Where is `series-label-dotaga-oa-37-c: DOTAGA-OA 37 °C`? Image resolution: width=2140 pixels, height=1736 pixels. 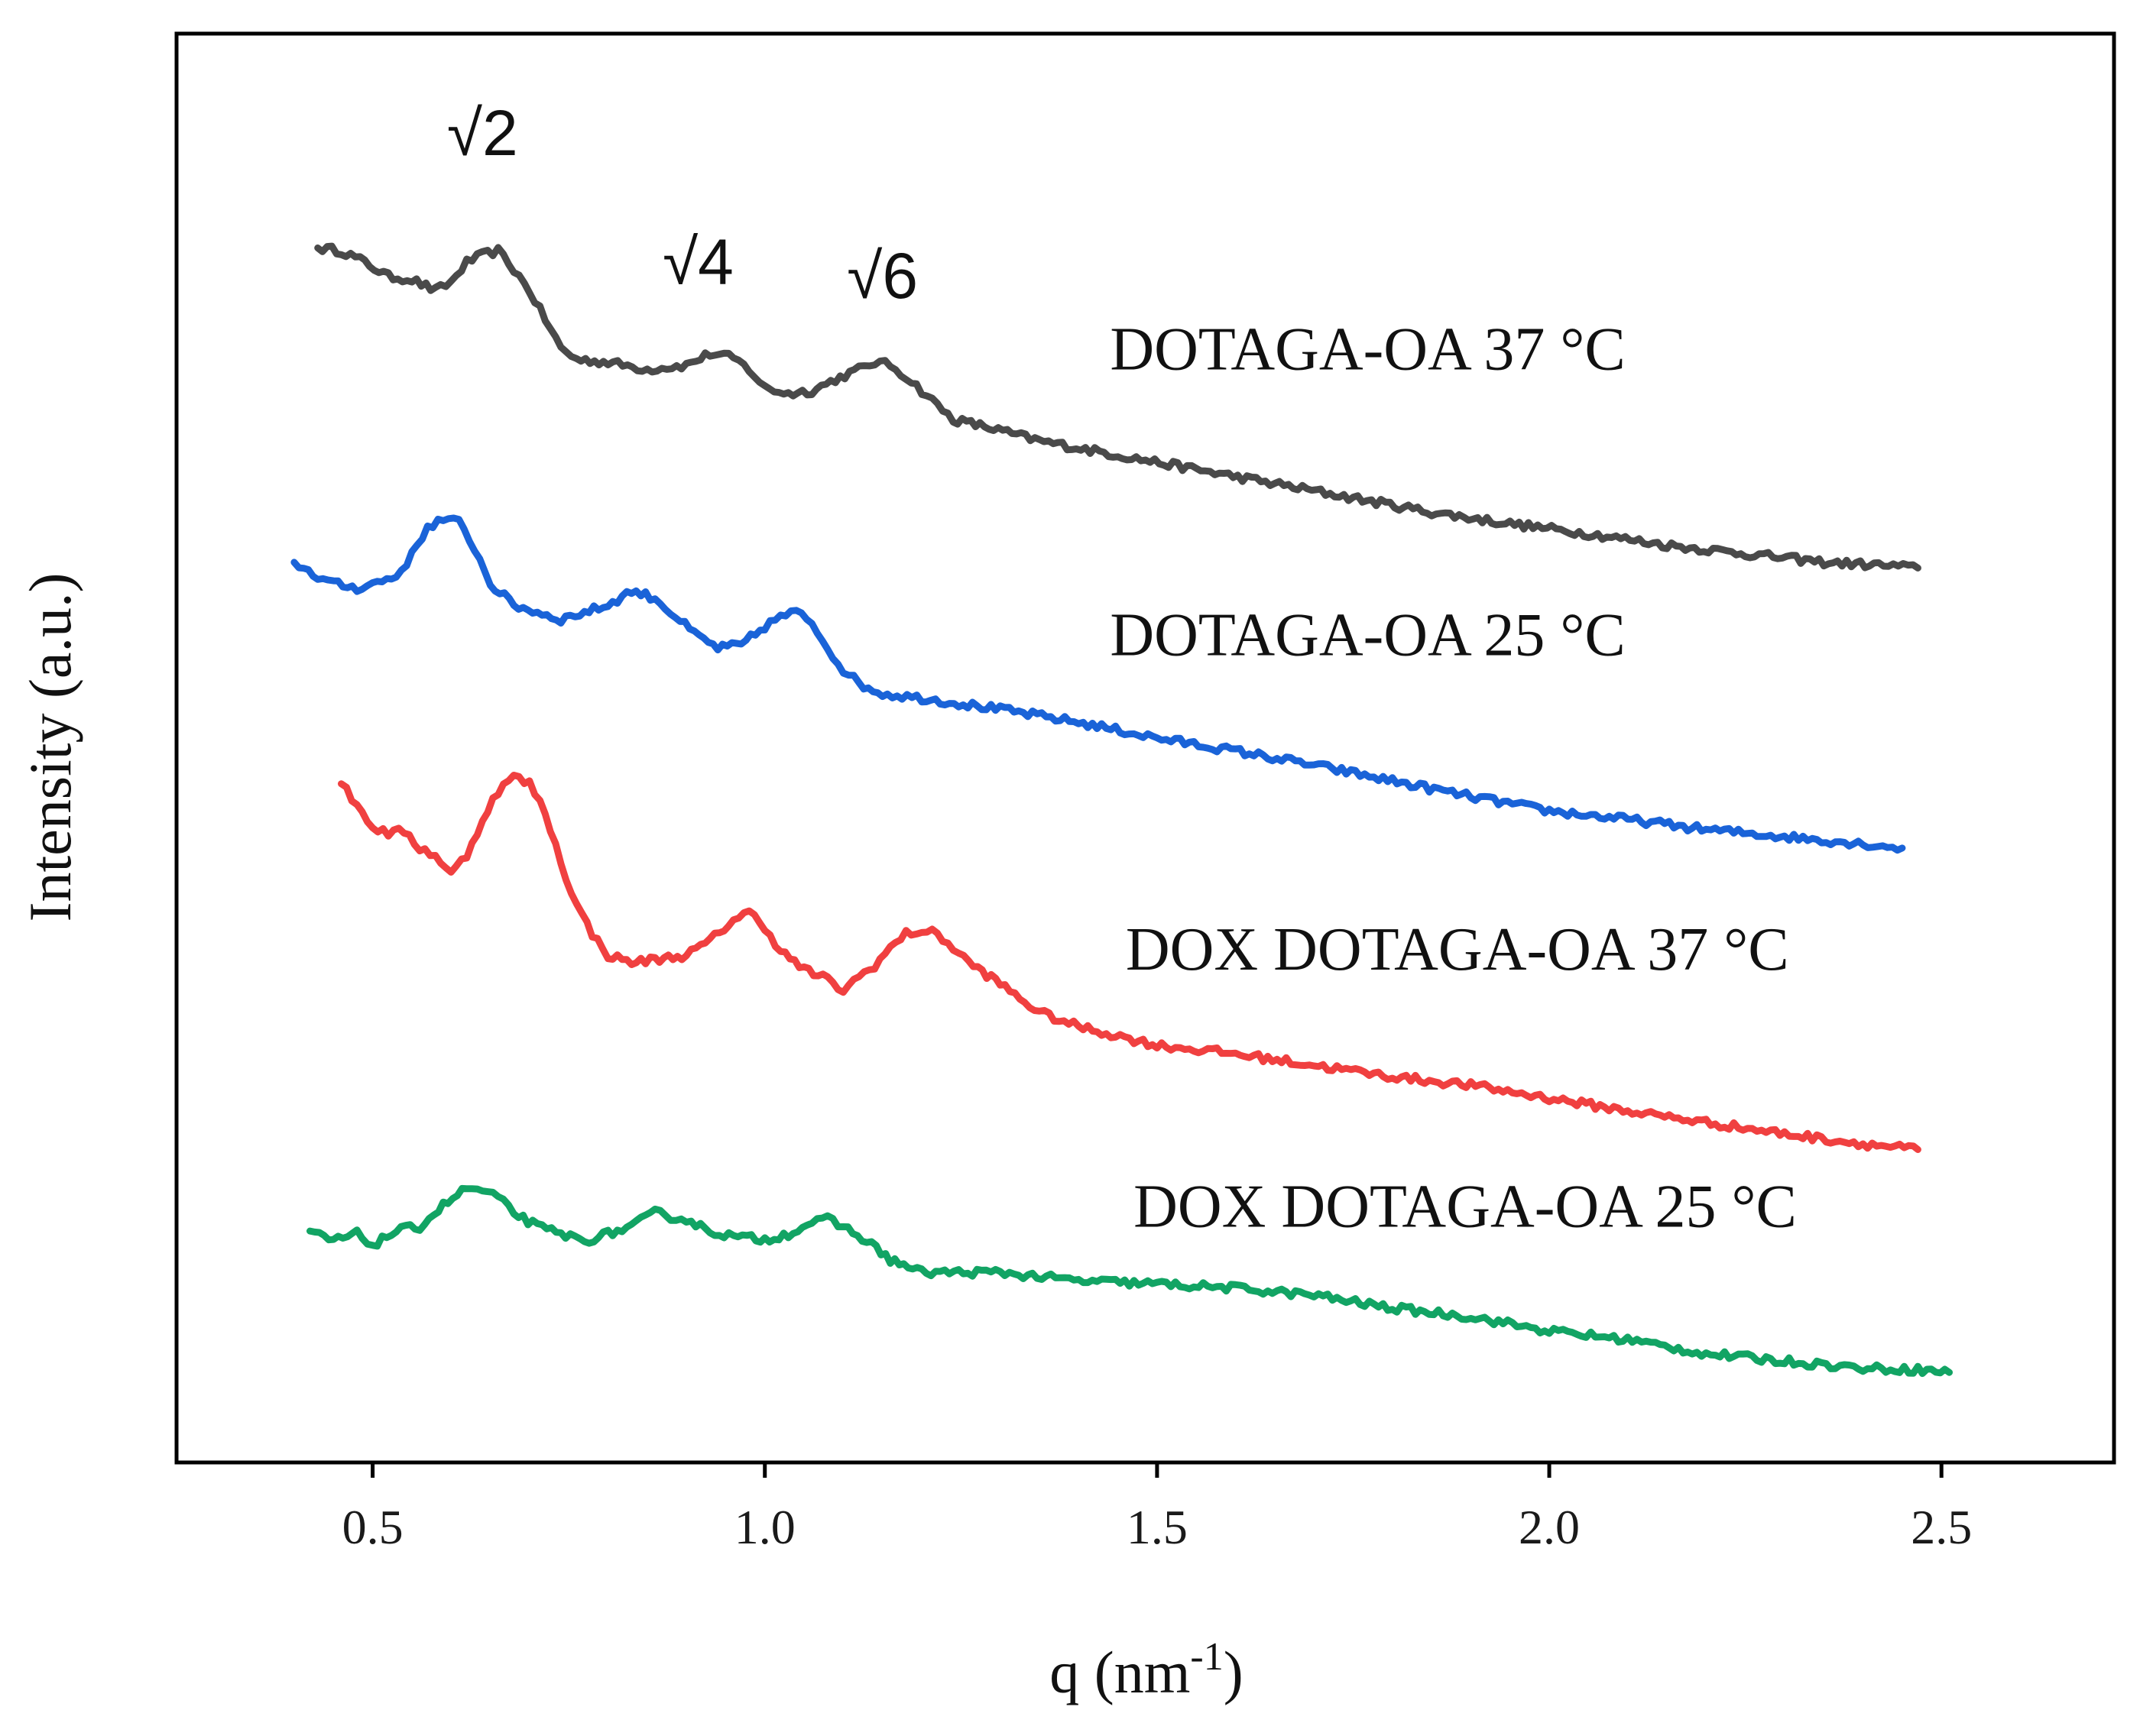 series-label-dotaga-oa-37-c: DOTAGA-OA 37 °C is located at coordinates (1367, 349).